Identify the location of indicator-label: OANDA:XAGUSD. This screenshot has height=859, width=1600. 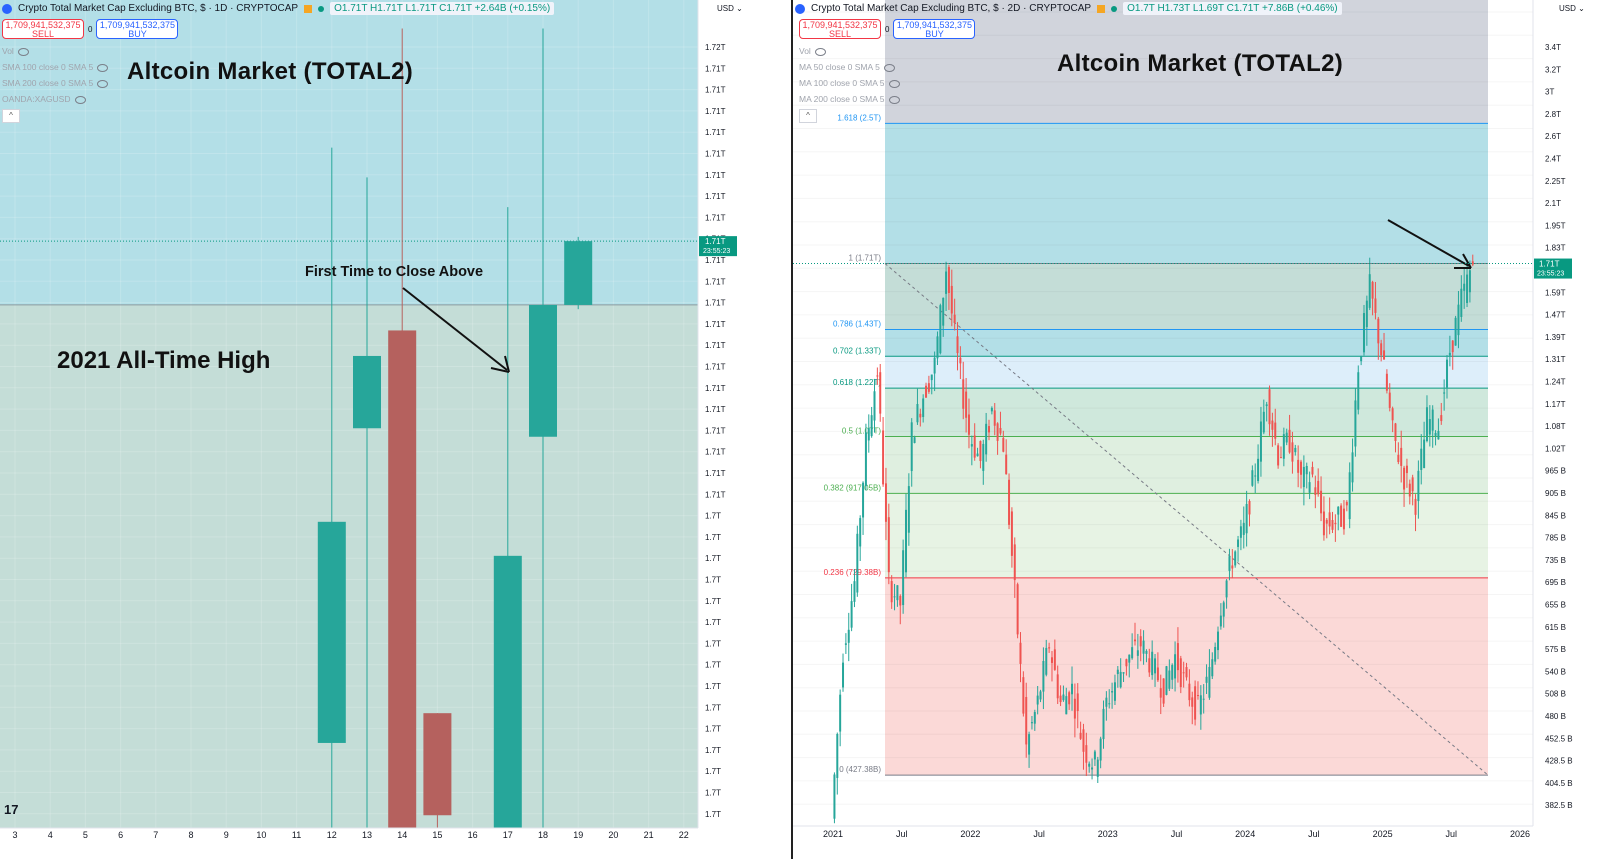
(36, 99).